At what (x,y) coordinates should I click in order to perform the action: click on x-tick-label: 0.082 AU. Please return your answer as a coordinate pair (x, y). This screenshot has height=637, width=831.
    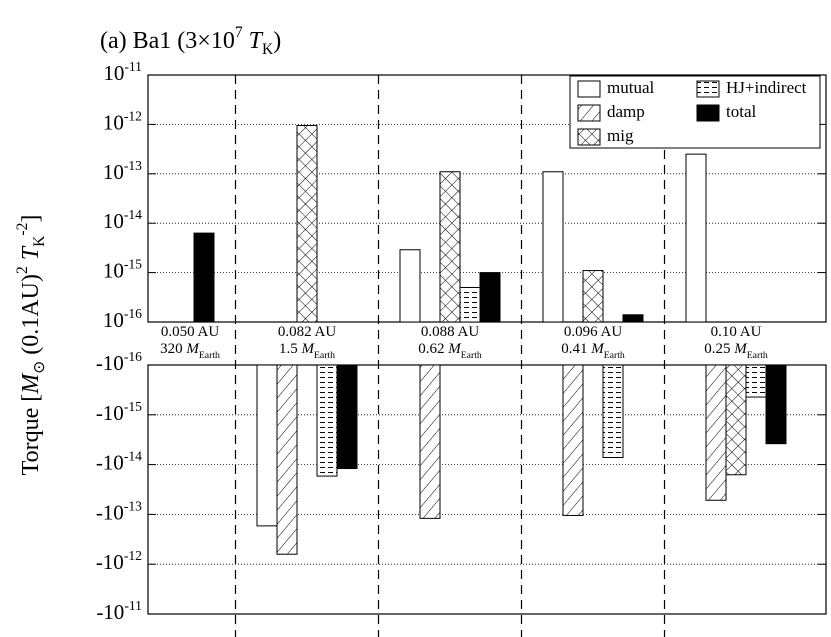
    Looking at the image, I should click on (307, 332).